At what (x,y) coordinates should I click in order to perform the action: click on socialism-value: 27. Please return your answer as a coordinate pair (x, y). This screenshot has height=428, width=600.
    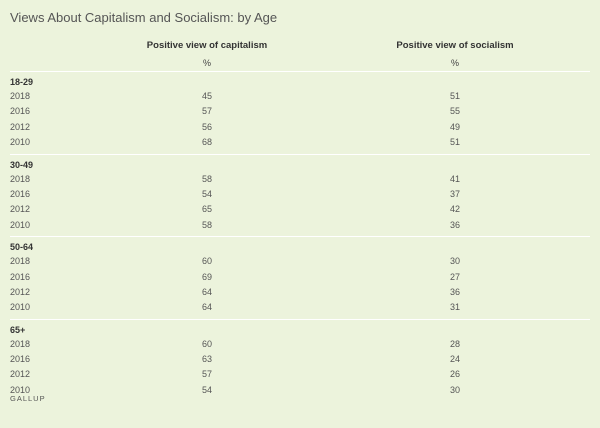
    Looking at the image, I should click on (455, 276).